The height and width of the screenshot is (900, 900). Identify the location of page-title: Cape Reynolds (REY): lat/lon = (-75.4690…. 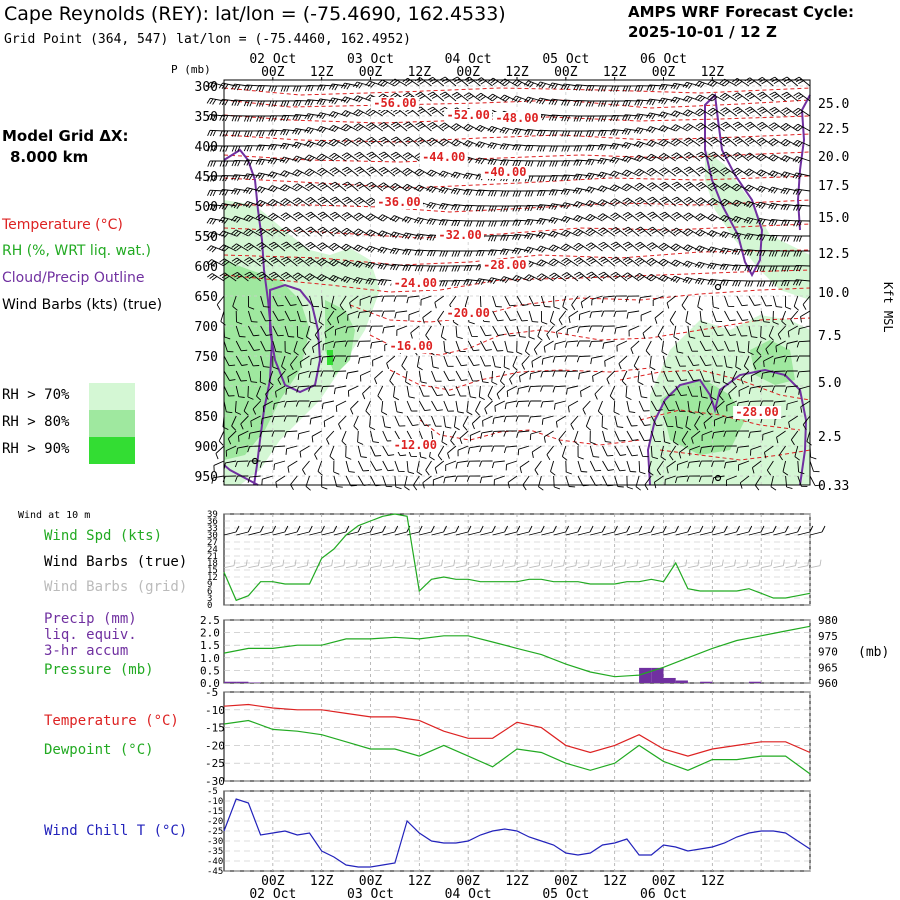
(255, 14).